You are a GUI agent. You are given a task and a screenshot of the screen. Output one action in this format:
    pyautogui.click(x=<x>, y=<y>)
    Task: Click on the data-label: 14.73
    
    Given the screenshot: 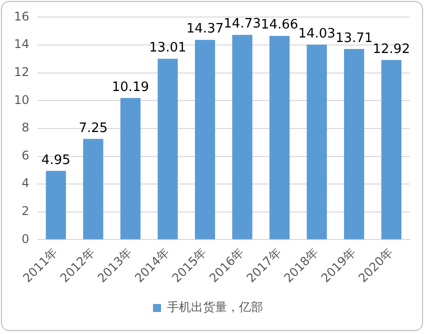 What is the action you would take?
    pyautogui.click(x=242, y=24)
    